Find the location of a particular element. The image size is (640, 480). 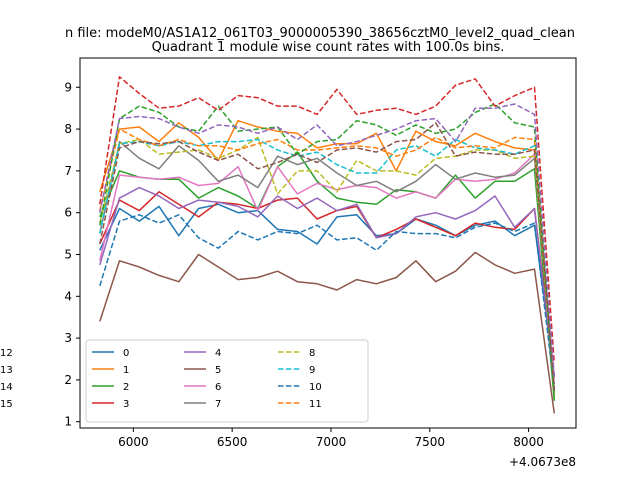

y-tick-label: 7 is located at coordinates (68, 171).